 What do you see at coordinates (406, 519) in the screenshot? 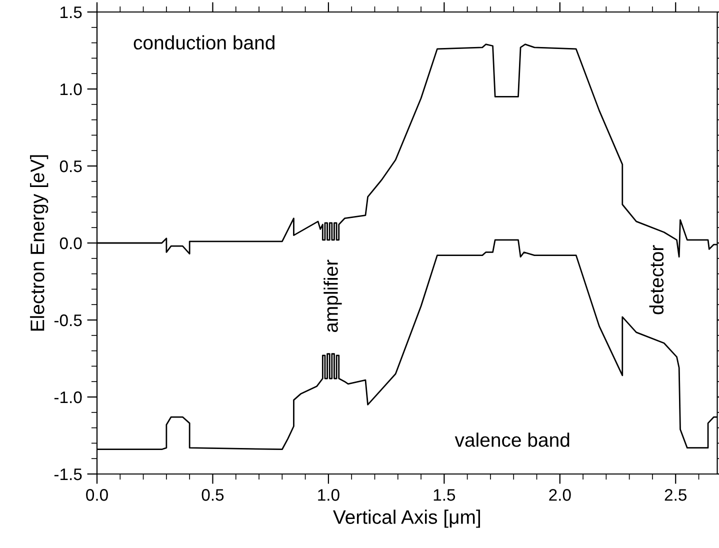
I see `x-axis-title: Vertical Axis [μm]` at bounding box center [406, 519].